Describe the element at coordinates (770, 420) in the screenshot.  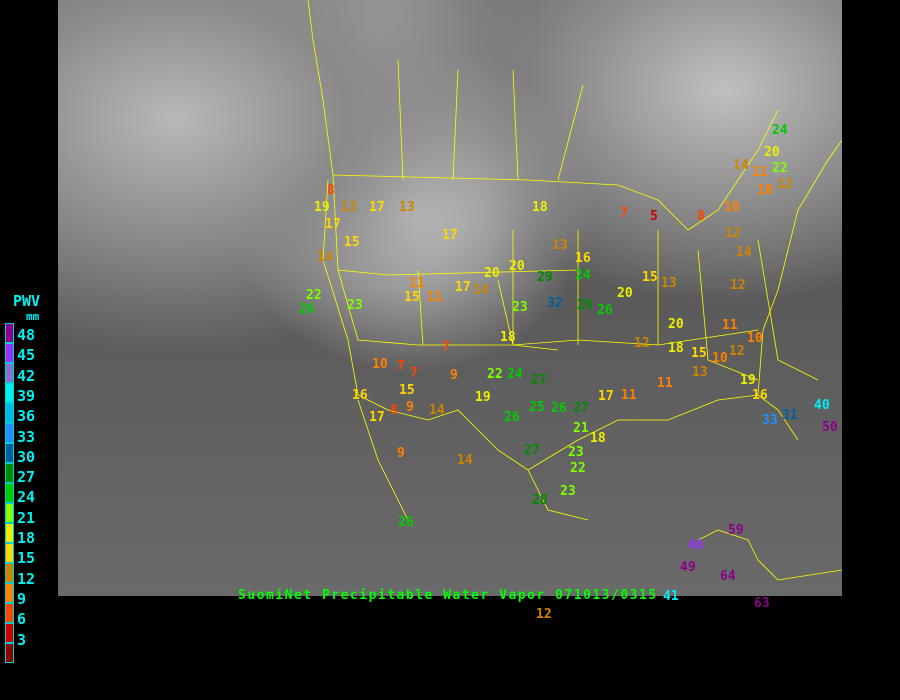
I see `station-pwv-value: 33` at that location.